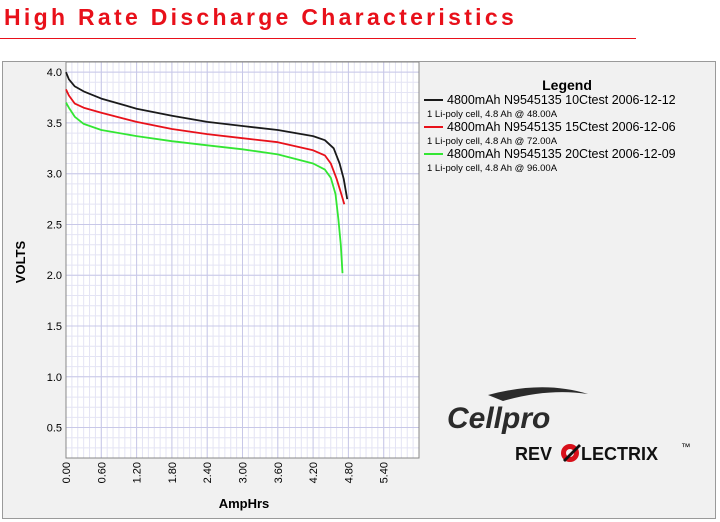  I want to click on y-tick-label: 1.0, so click(54, 378).